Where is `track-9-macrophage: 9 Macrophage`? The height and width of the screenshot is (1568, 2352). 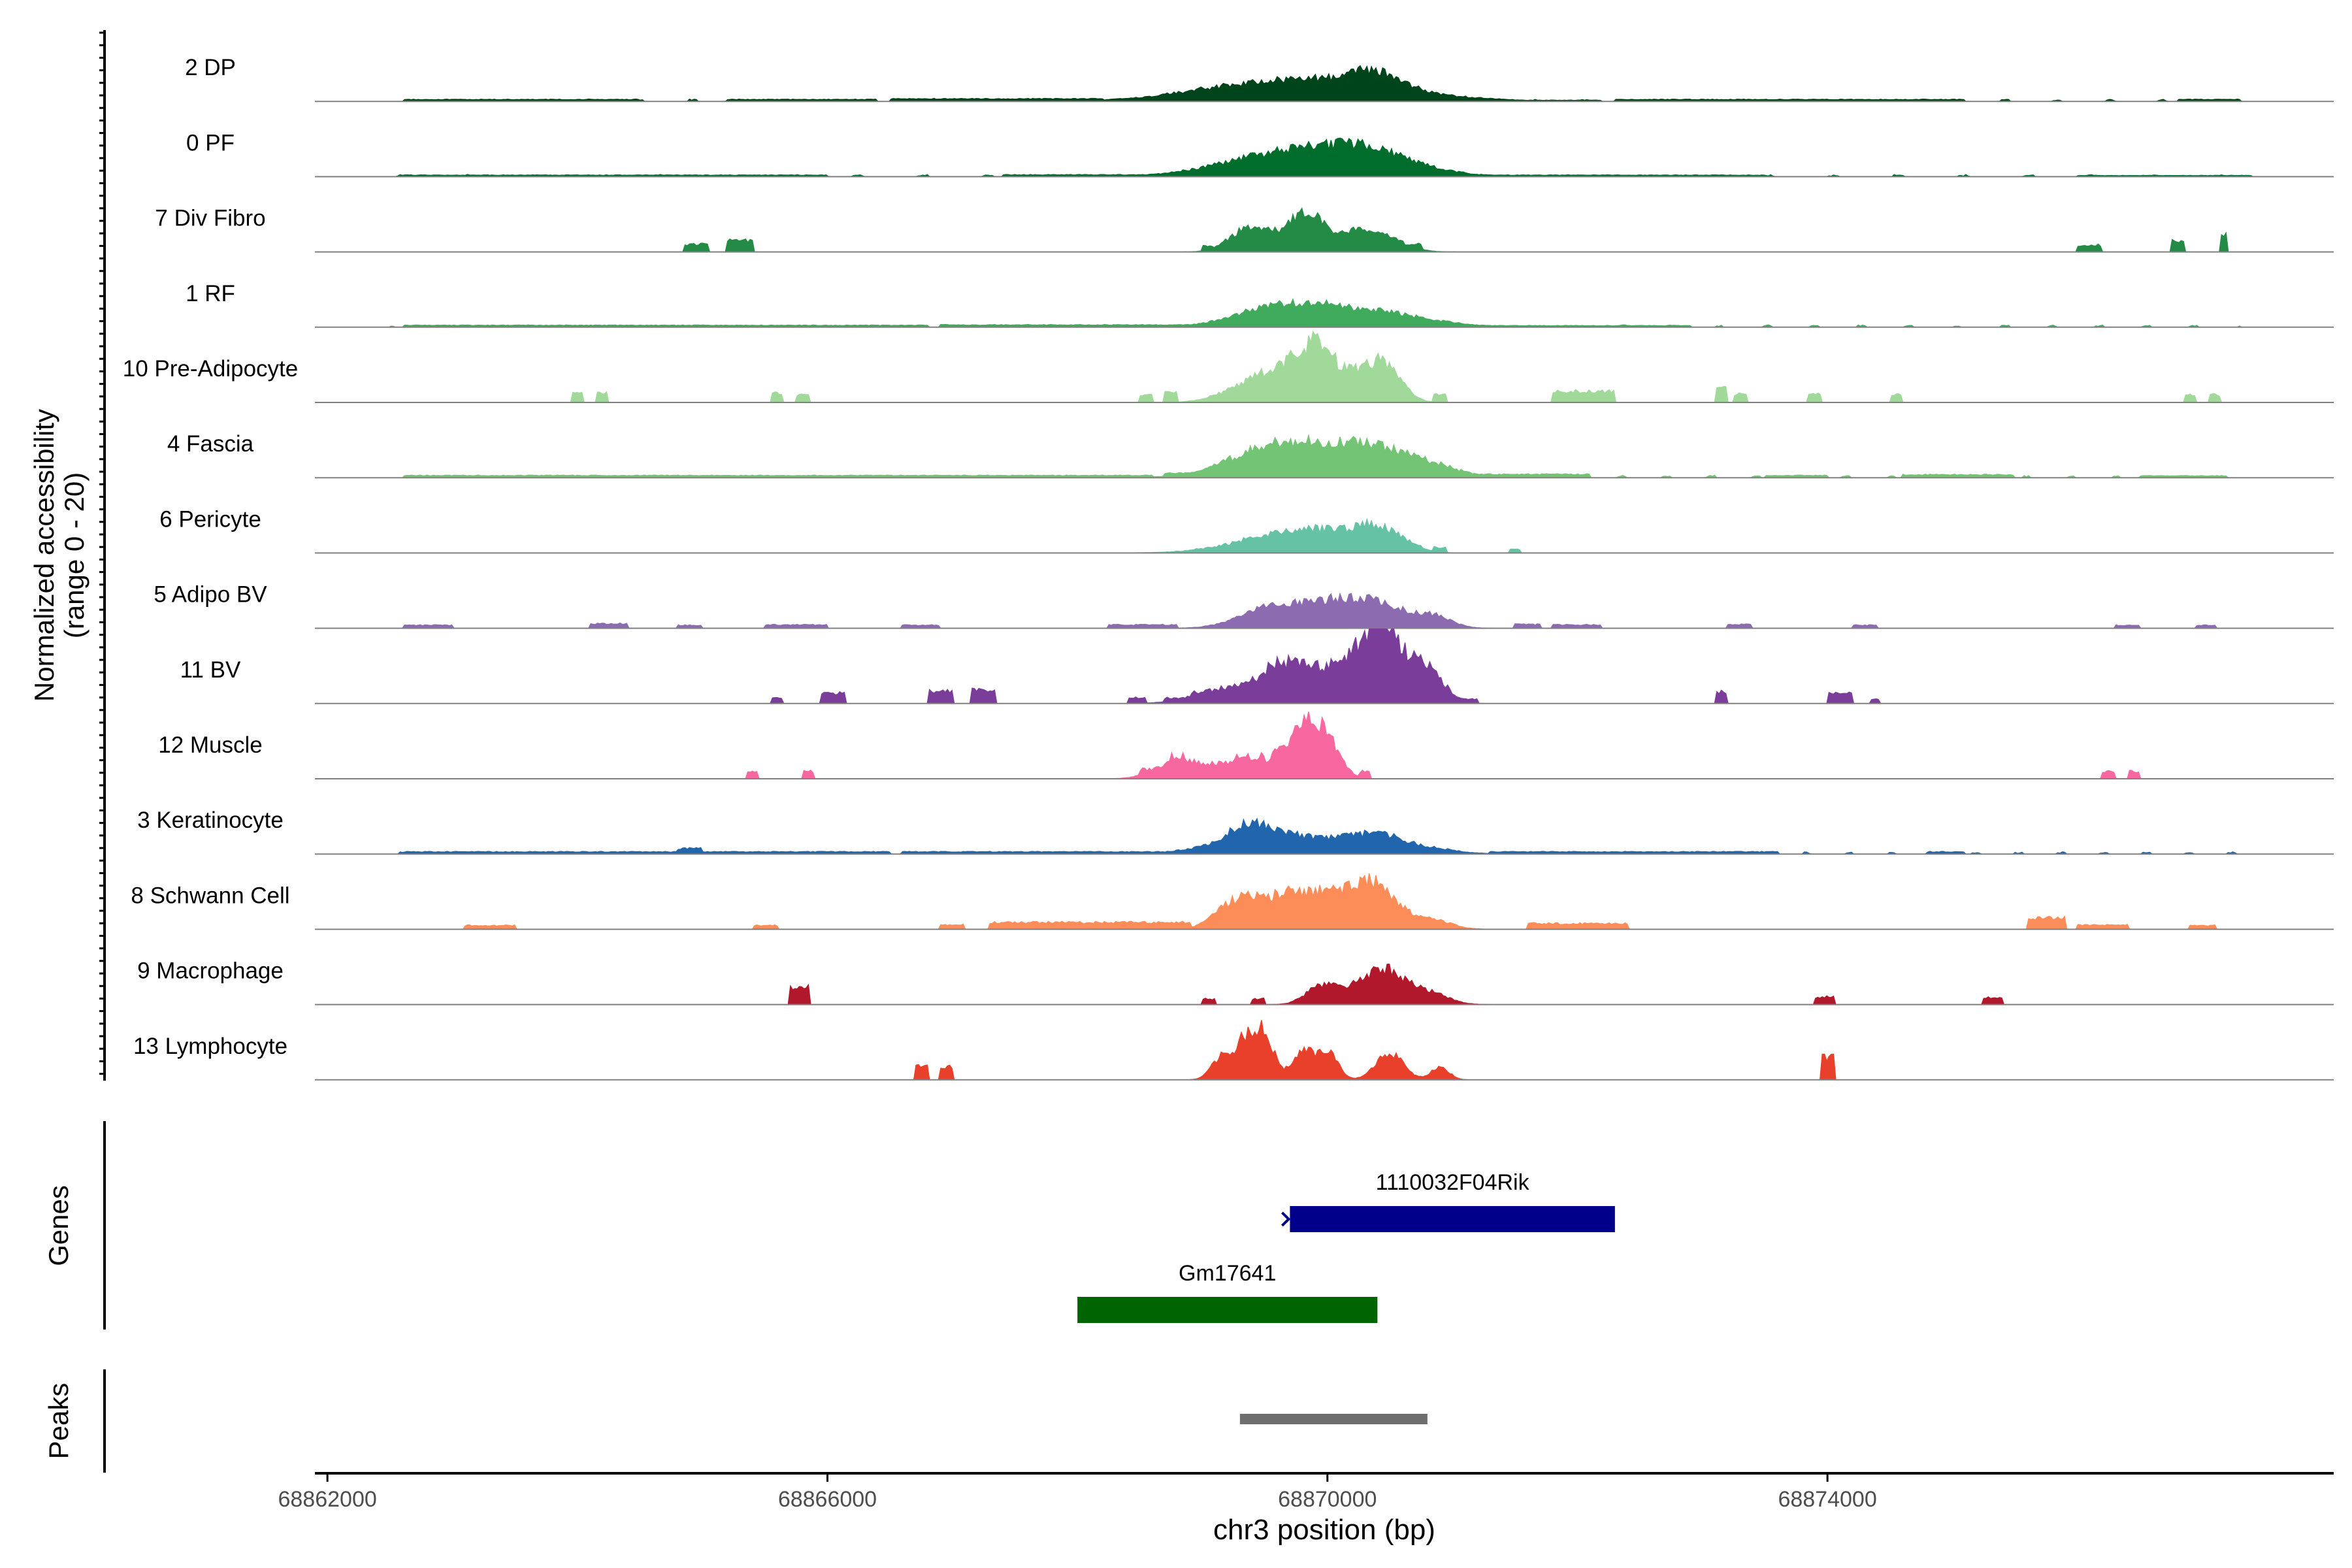 track-9-macrophage: 9 Macrophage is located at coordinates (1235, 981).